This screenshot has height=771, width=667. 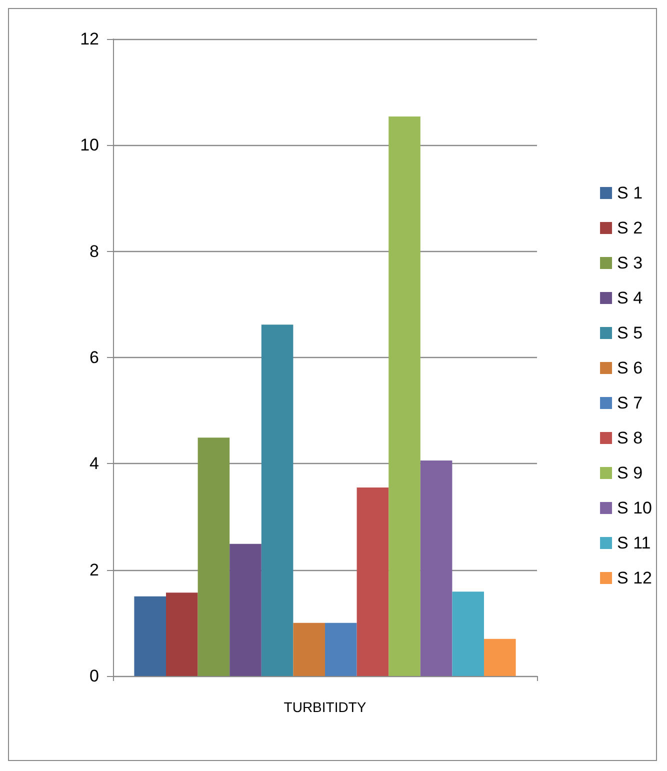 I want to click on y-tick-label: 4, so click(x=94, y=464).